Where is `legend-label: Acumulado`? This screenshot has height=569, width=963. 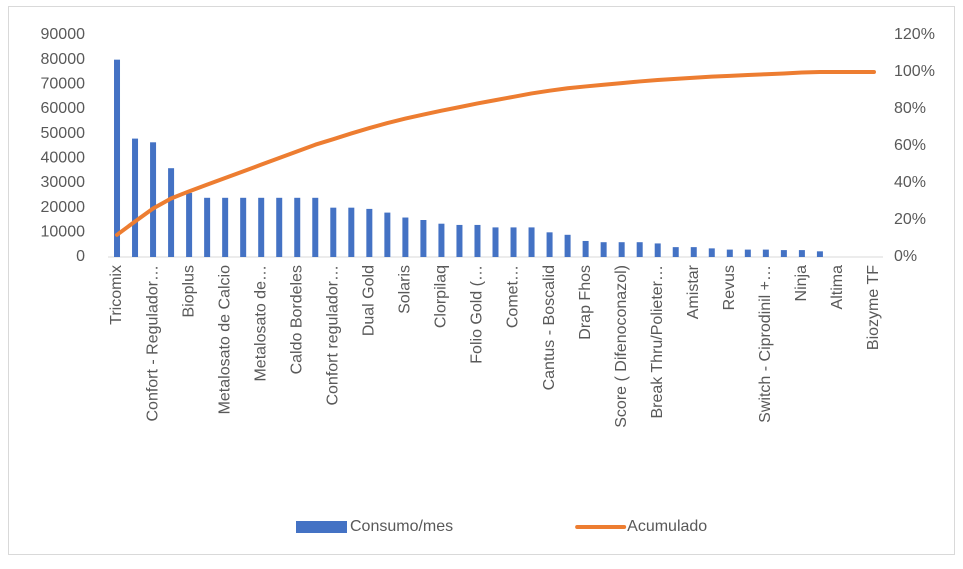 legend-label: Acumulado is located at coordinates (667, 526).